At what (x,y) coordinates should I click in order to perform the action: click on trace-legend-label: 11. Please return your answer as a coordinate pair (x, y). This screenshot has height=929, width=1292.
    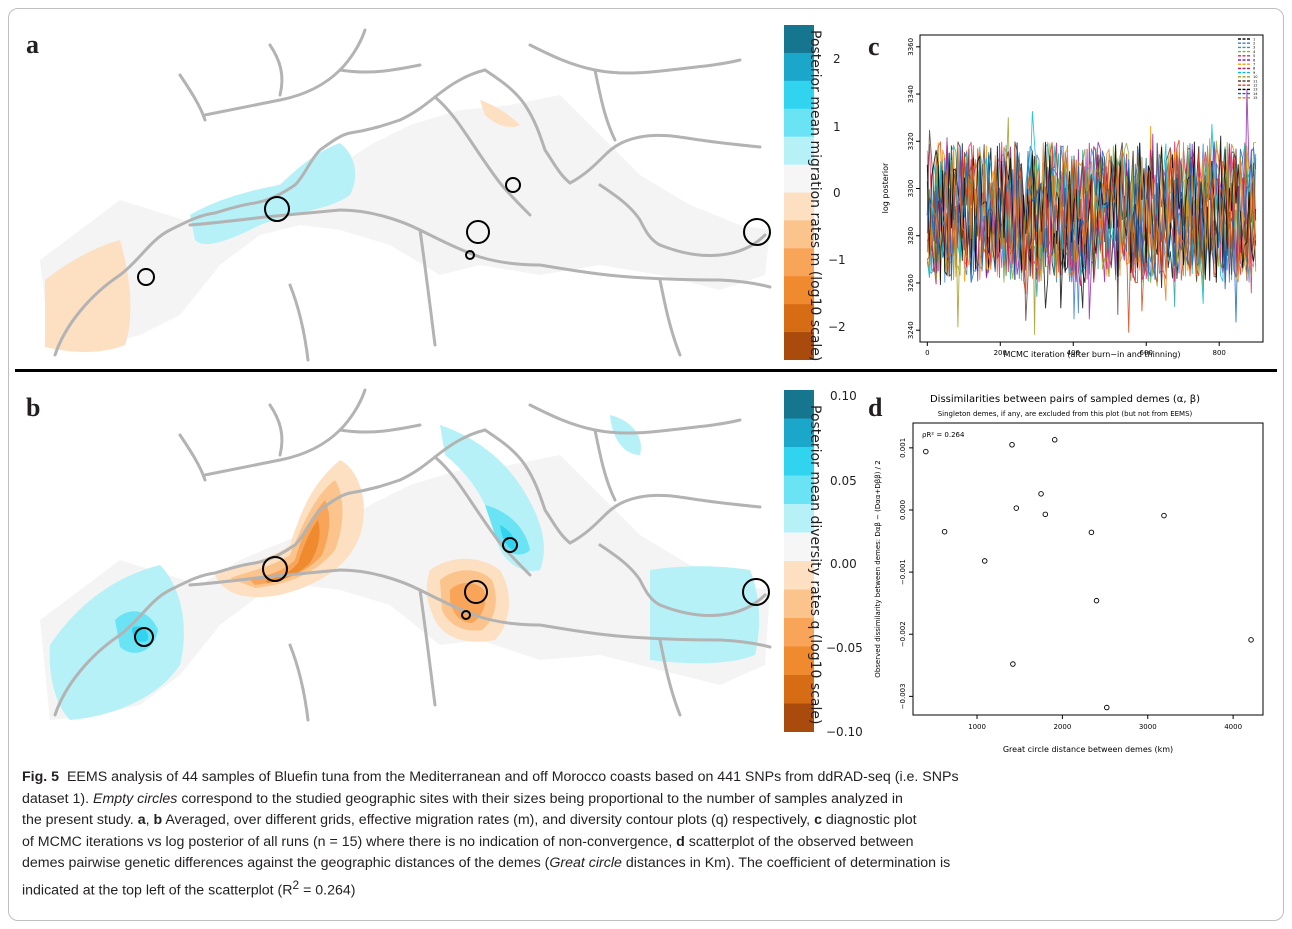
    Looking at the image, I should click on (1255, 81).